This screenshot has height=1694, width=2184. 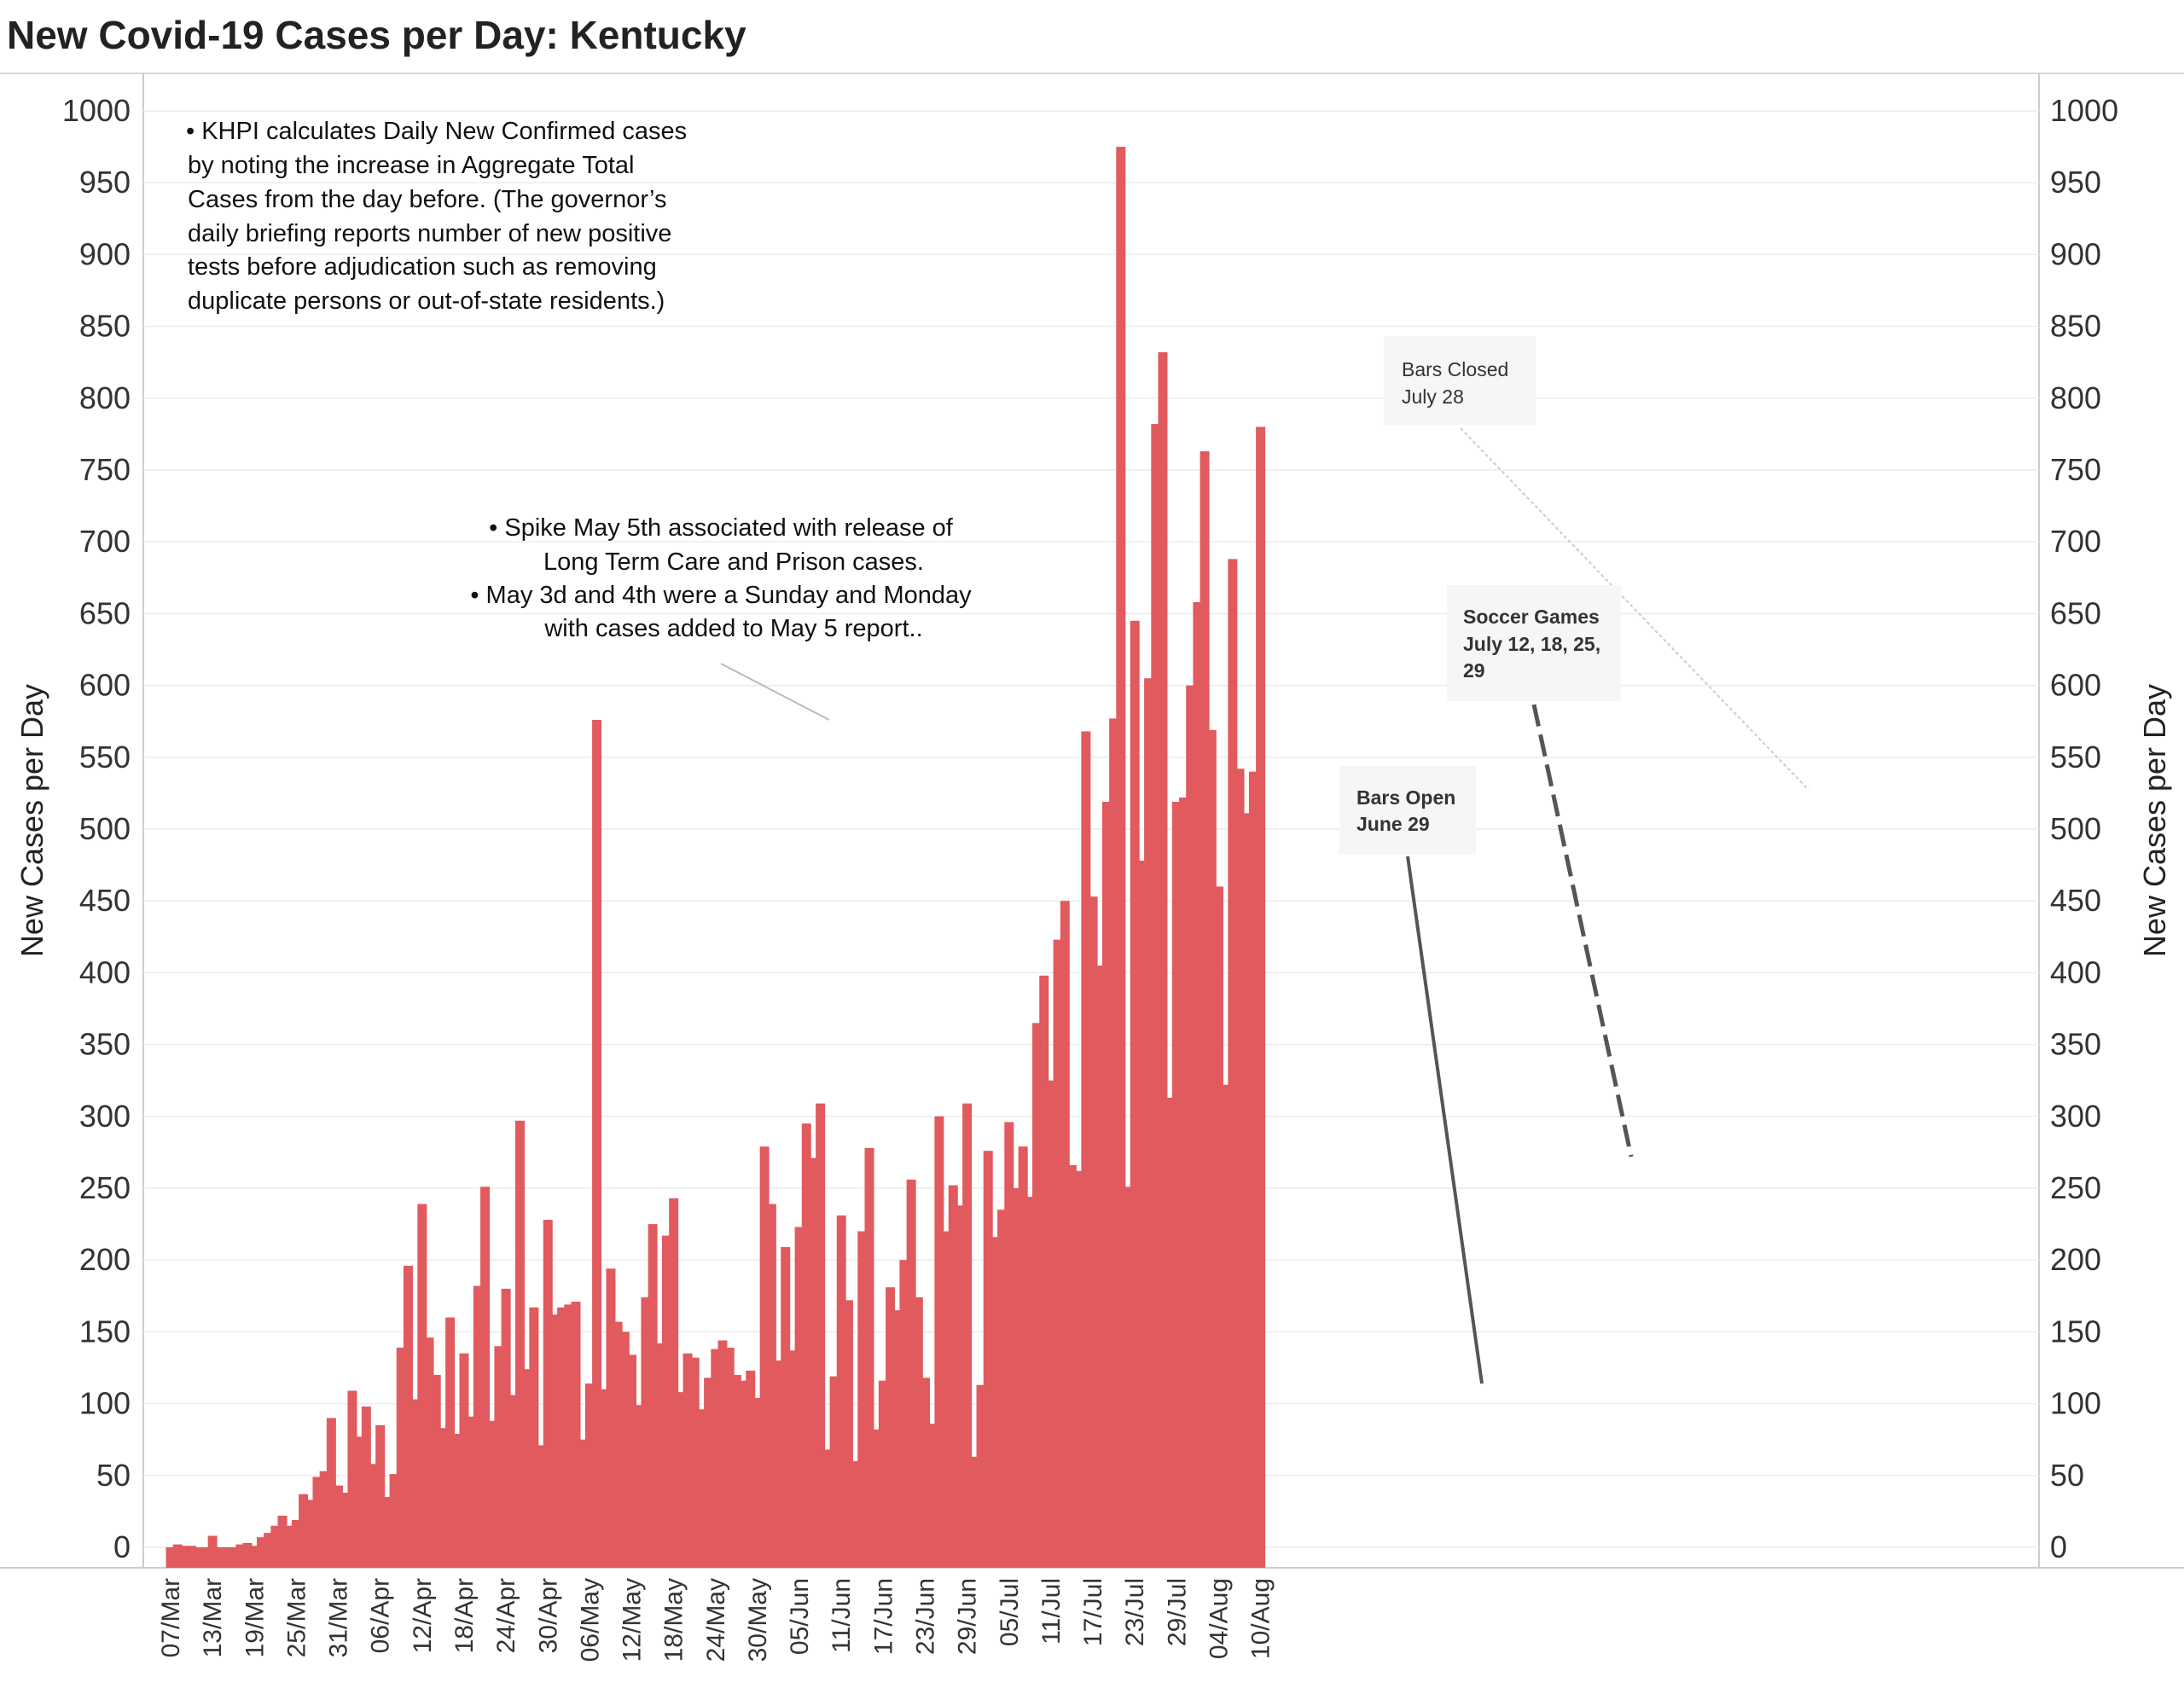 I want to click on y-tick-label-left: 500, so click(x=105, y=828).